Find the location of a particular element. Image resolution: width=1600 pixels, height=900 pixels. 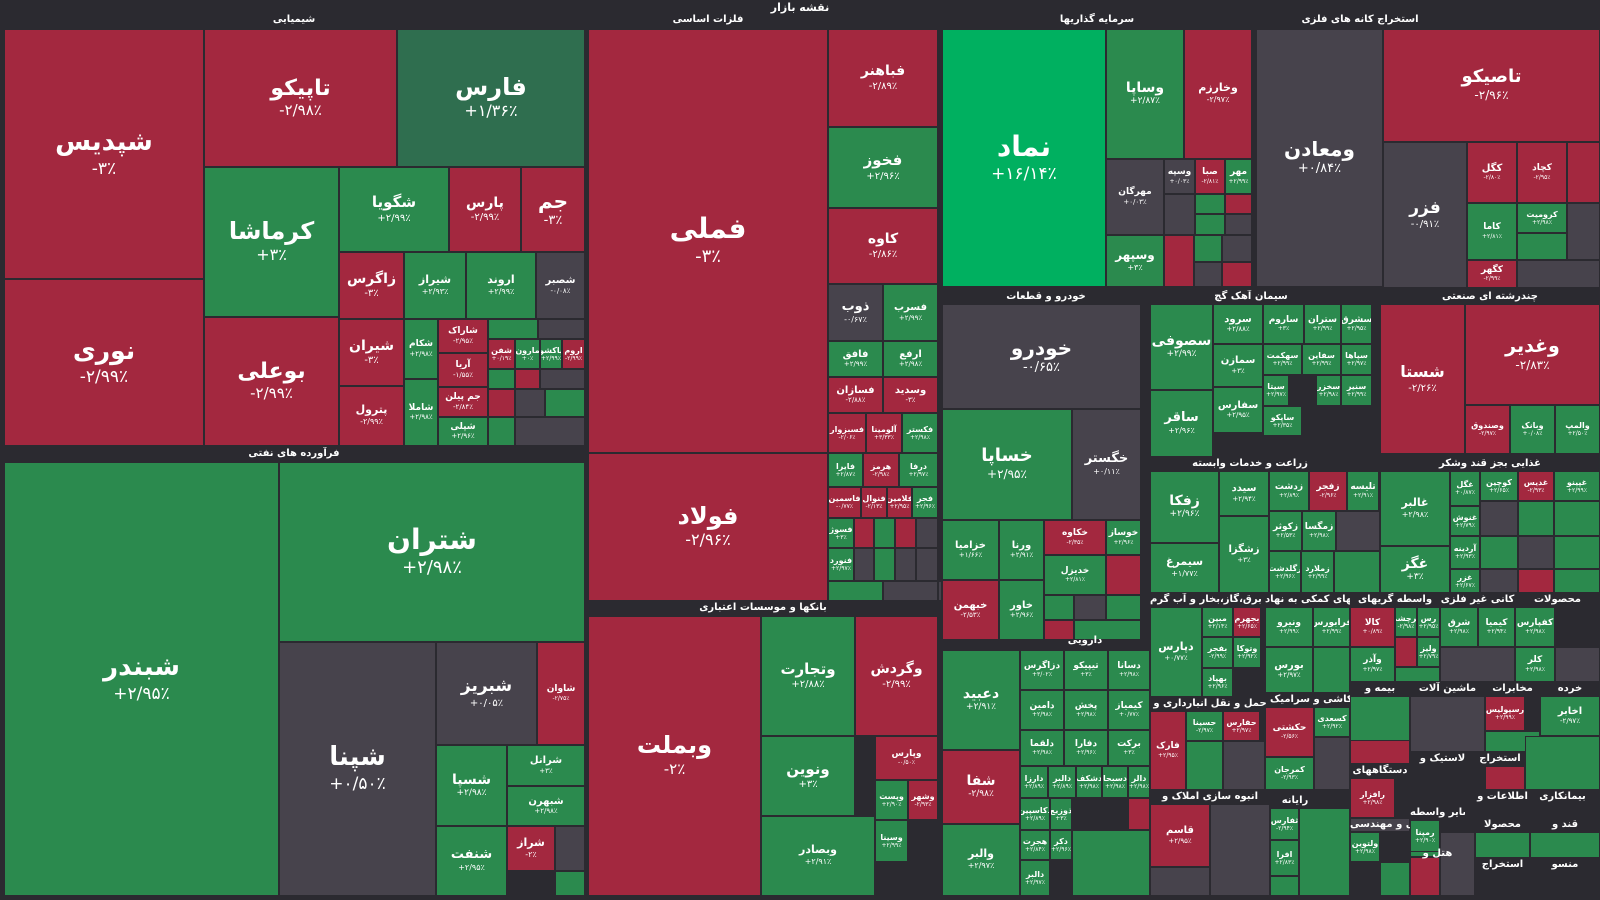

stock-tile: سهکمت +۲/۹۹٪ is located at coordinates (1282, 359).